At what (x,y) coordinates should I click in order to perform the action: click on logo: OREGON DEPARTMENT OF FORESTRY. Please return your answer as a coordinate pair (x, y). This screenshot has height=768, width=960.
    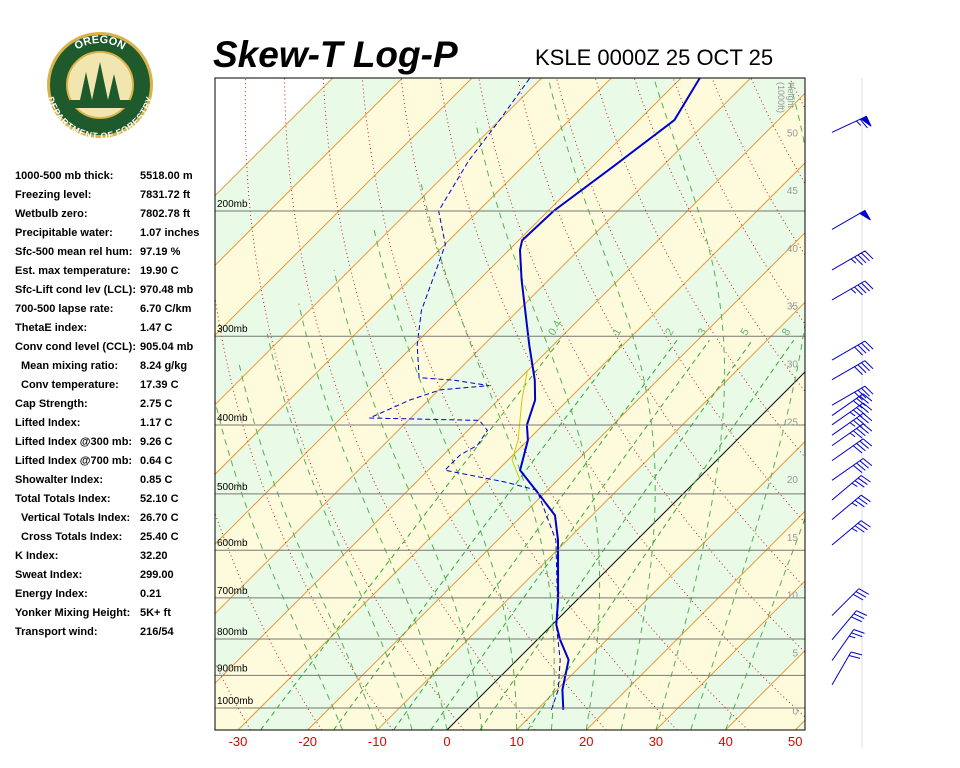
    Looking at the image, I should click on (100, 87).